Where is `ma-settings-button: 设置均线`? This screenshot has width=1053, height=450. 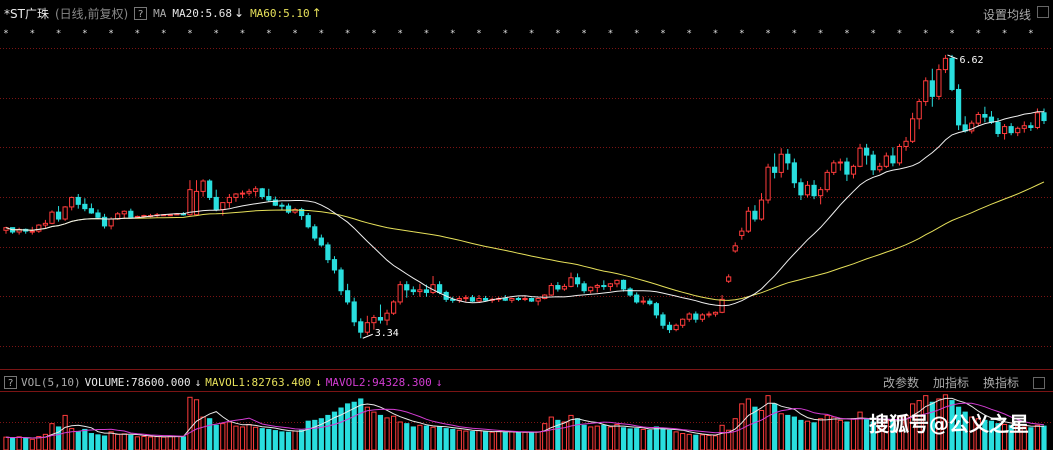
ma-settings-button: 设置均线 is located at coordinates (1006, 15).